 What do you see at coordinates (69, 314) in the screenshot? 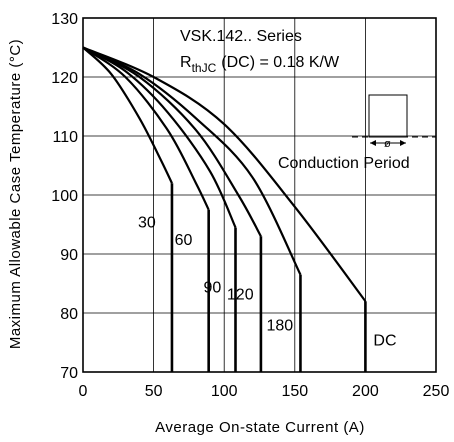
I see `y-tick-label: 80` at bounding box center [69, 314].